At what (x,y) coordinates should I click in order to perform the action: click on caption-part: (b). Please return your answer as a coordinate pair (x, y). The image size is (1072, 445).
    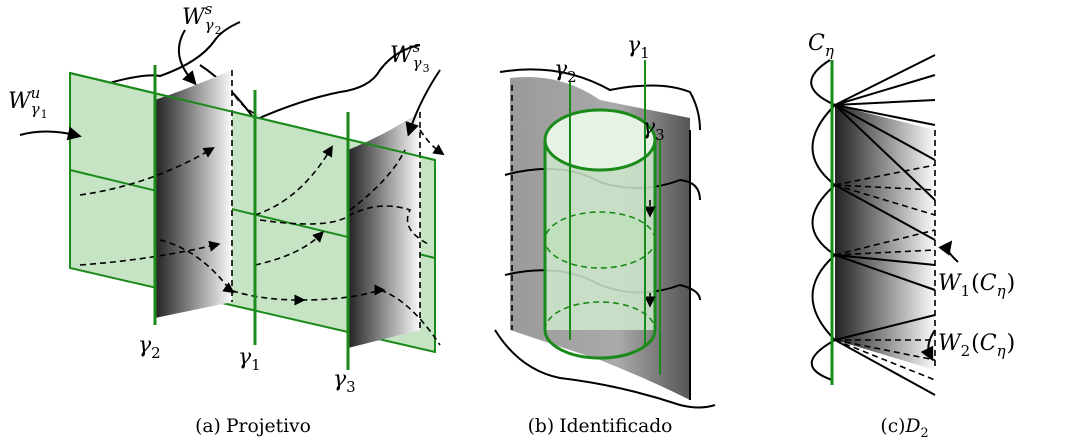
    Looking at the image, I should click on (541, 426).